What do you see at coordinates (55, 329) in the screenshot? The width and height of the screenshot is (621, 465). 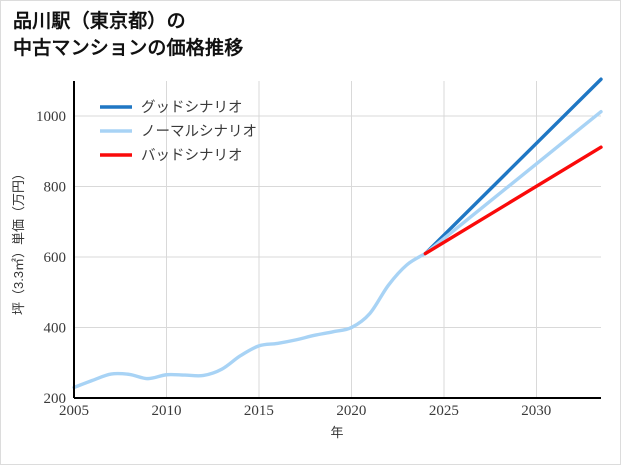 I see `y-tick-label: 400` at bounding box center [55, 329].